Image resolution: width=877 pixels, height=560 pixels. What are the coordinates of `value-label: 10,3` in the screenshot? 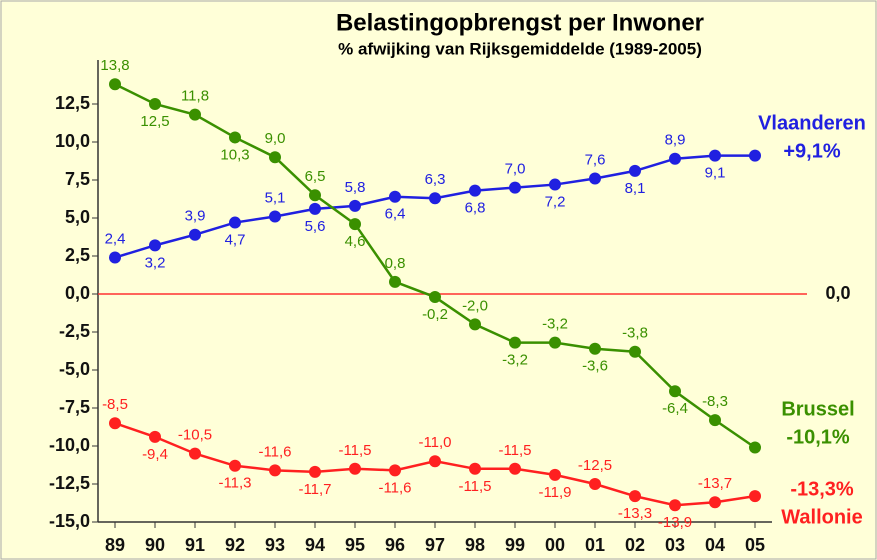 It's located at (234, 154).